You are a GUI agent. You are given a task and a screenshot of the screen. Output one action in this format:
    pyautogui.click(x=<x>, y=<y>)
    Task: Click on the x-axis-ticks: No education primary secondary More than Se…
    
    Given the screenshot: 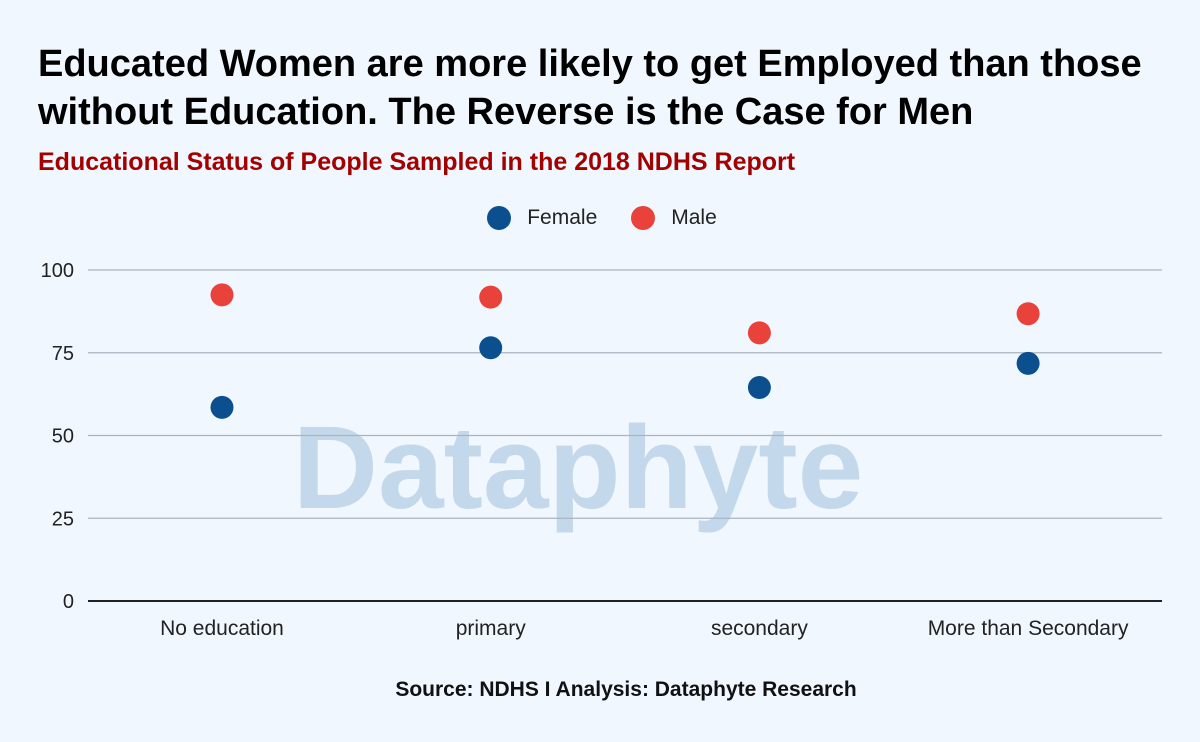 What is the action you would take?
    pyautogui.click(x=644, y=628)
    